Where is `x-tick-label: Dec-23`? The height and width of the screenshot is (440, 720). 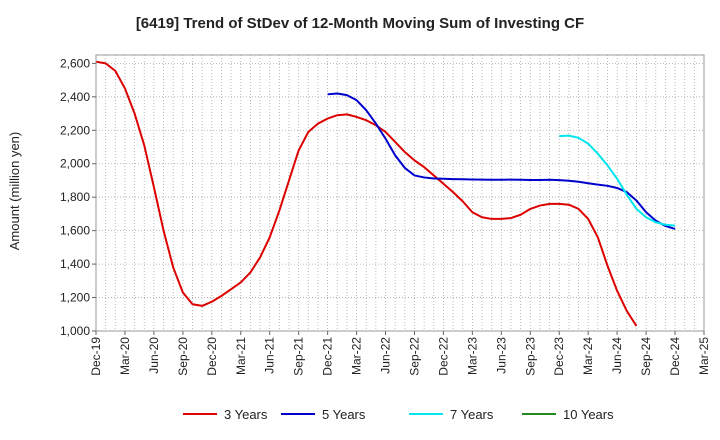 x-tick-label: Dec-23 is located at coordinates (559, 356).